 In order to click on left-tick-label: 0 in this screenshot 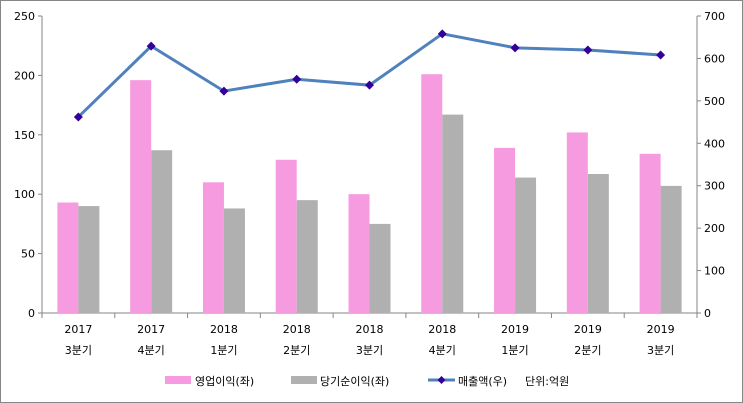, I will do `click(31, 313)`.